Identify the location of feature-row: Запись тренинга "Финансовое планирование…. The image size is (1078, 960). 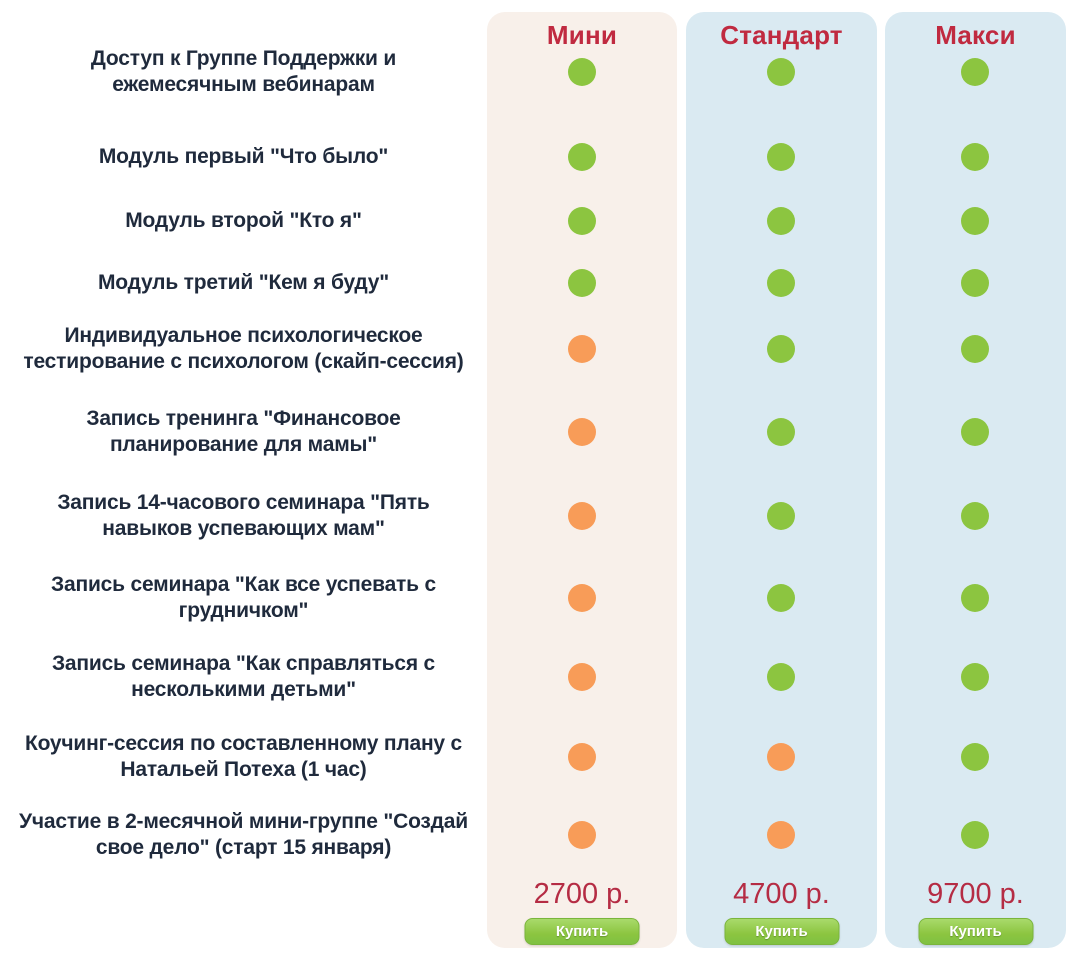
(539, 432).